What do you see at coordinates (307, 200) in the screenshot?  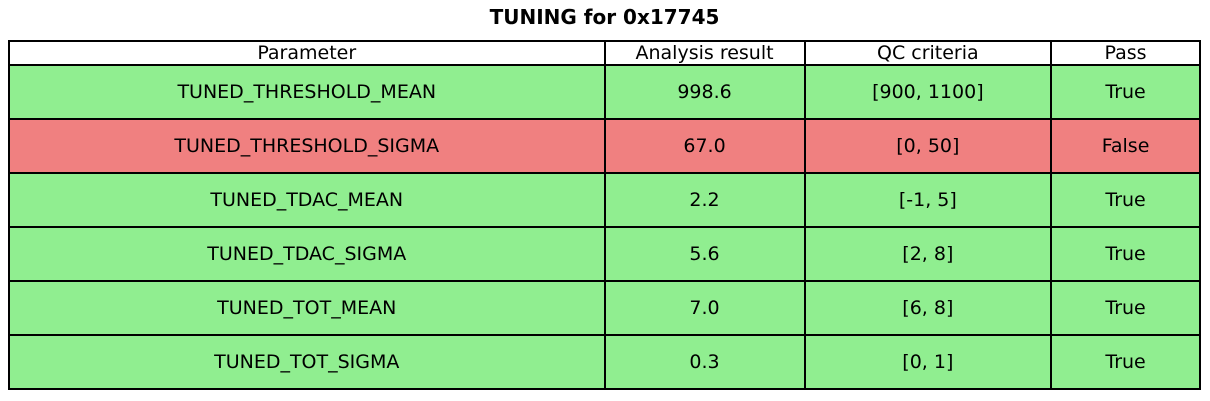 I see `parameter-cell: TUNED_TDAC_MEAN` at bounding box center [307, 200].